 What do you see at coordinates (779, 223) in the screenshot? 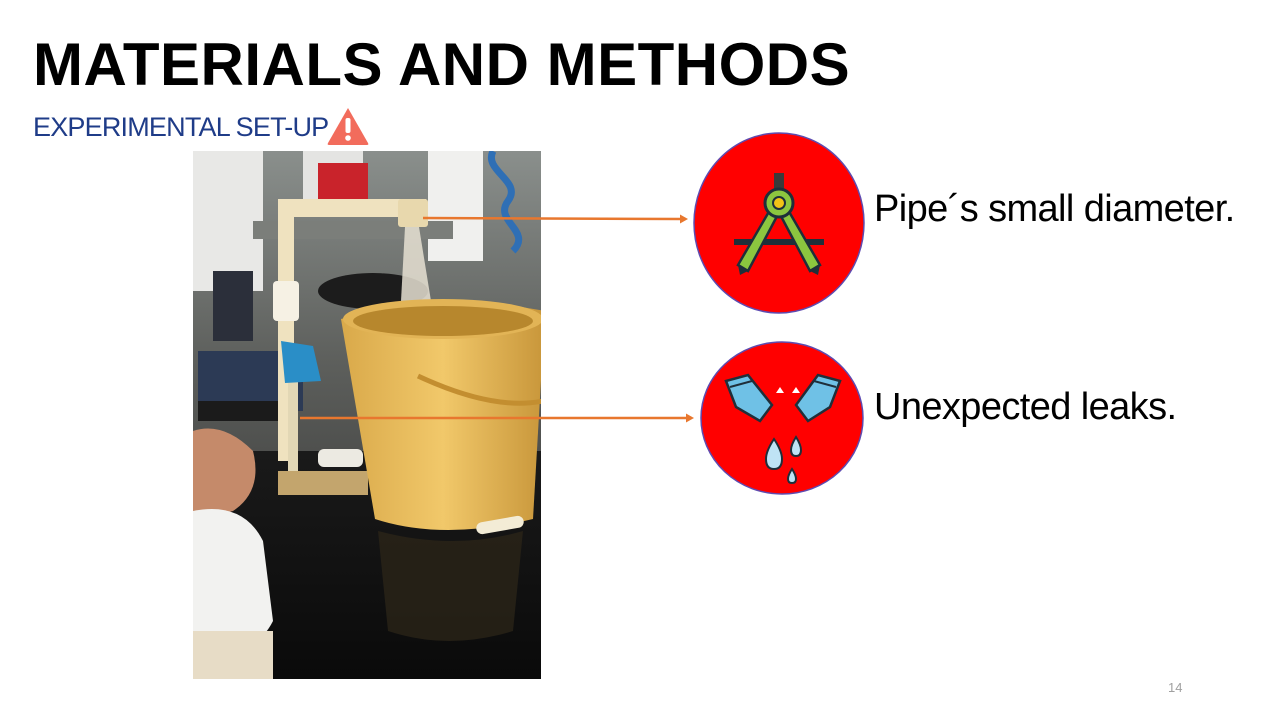
I see `compass-icon` at bounding box center [779, 223].